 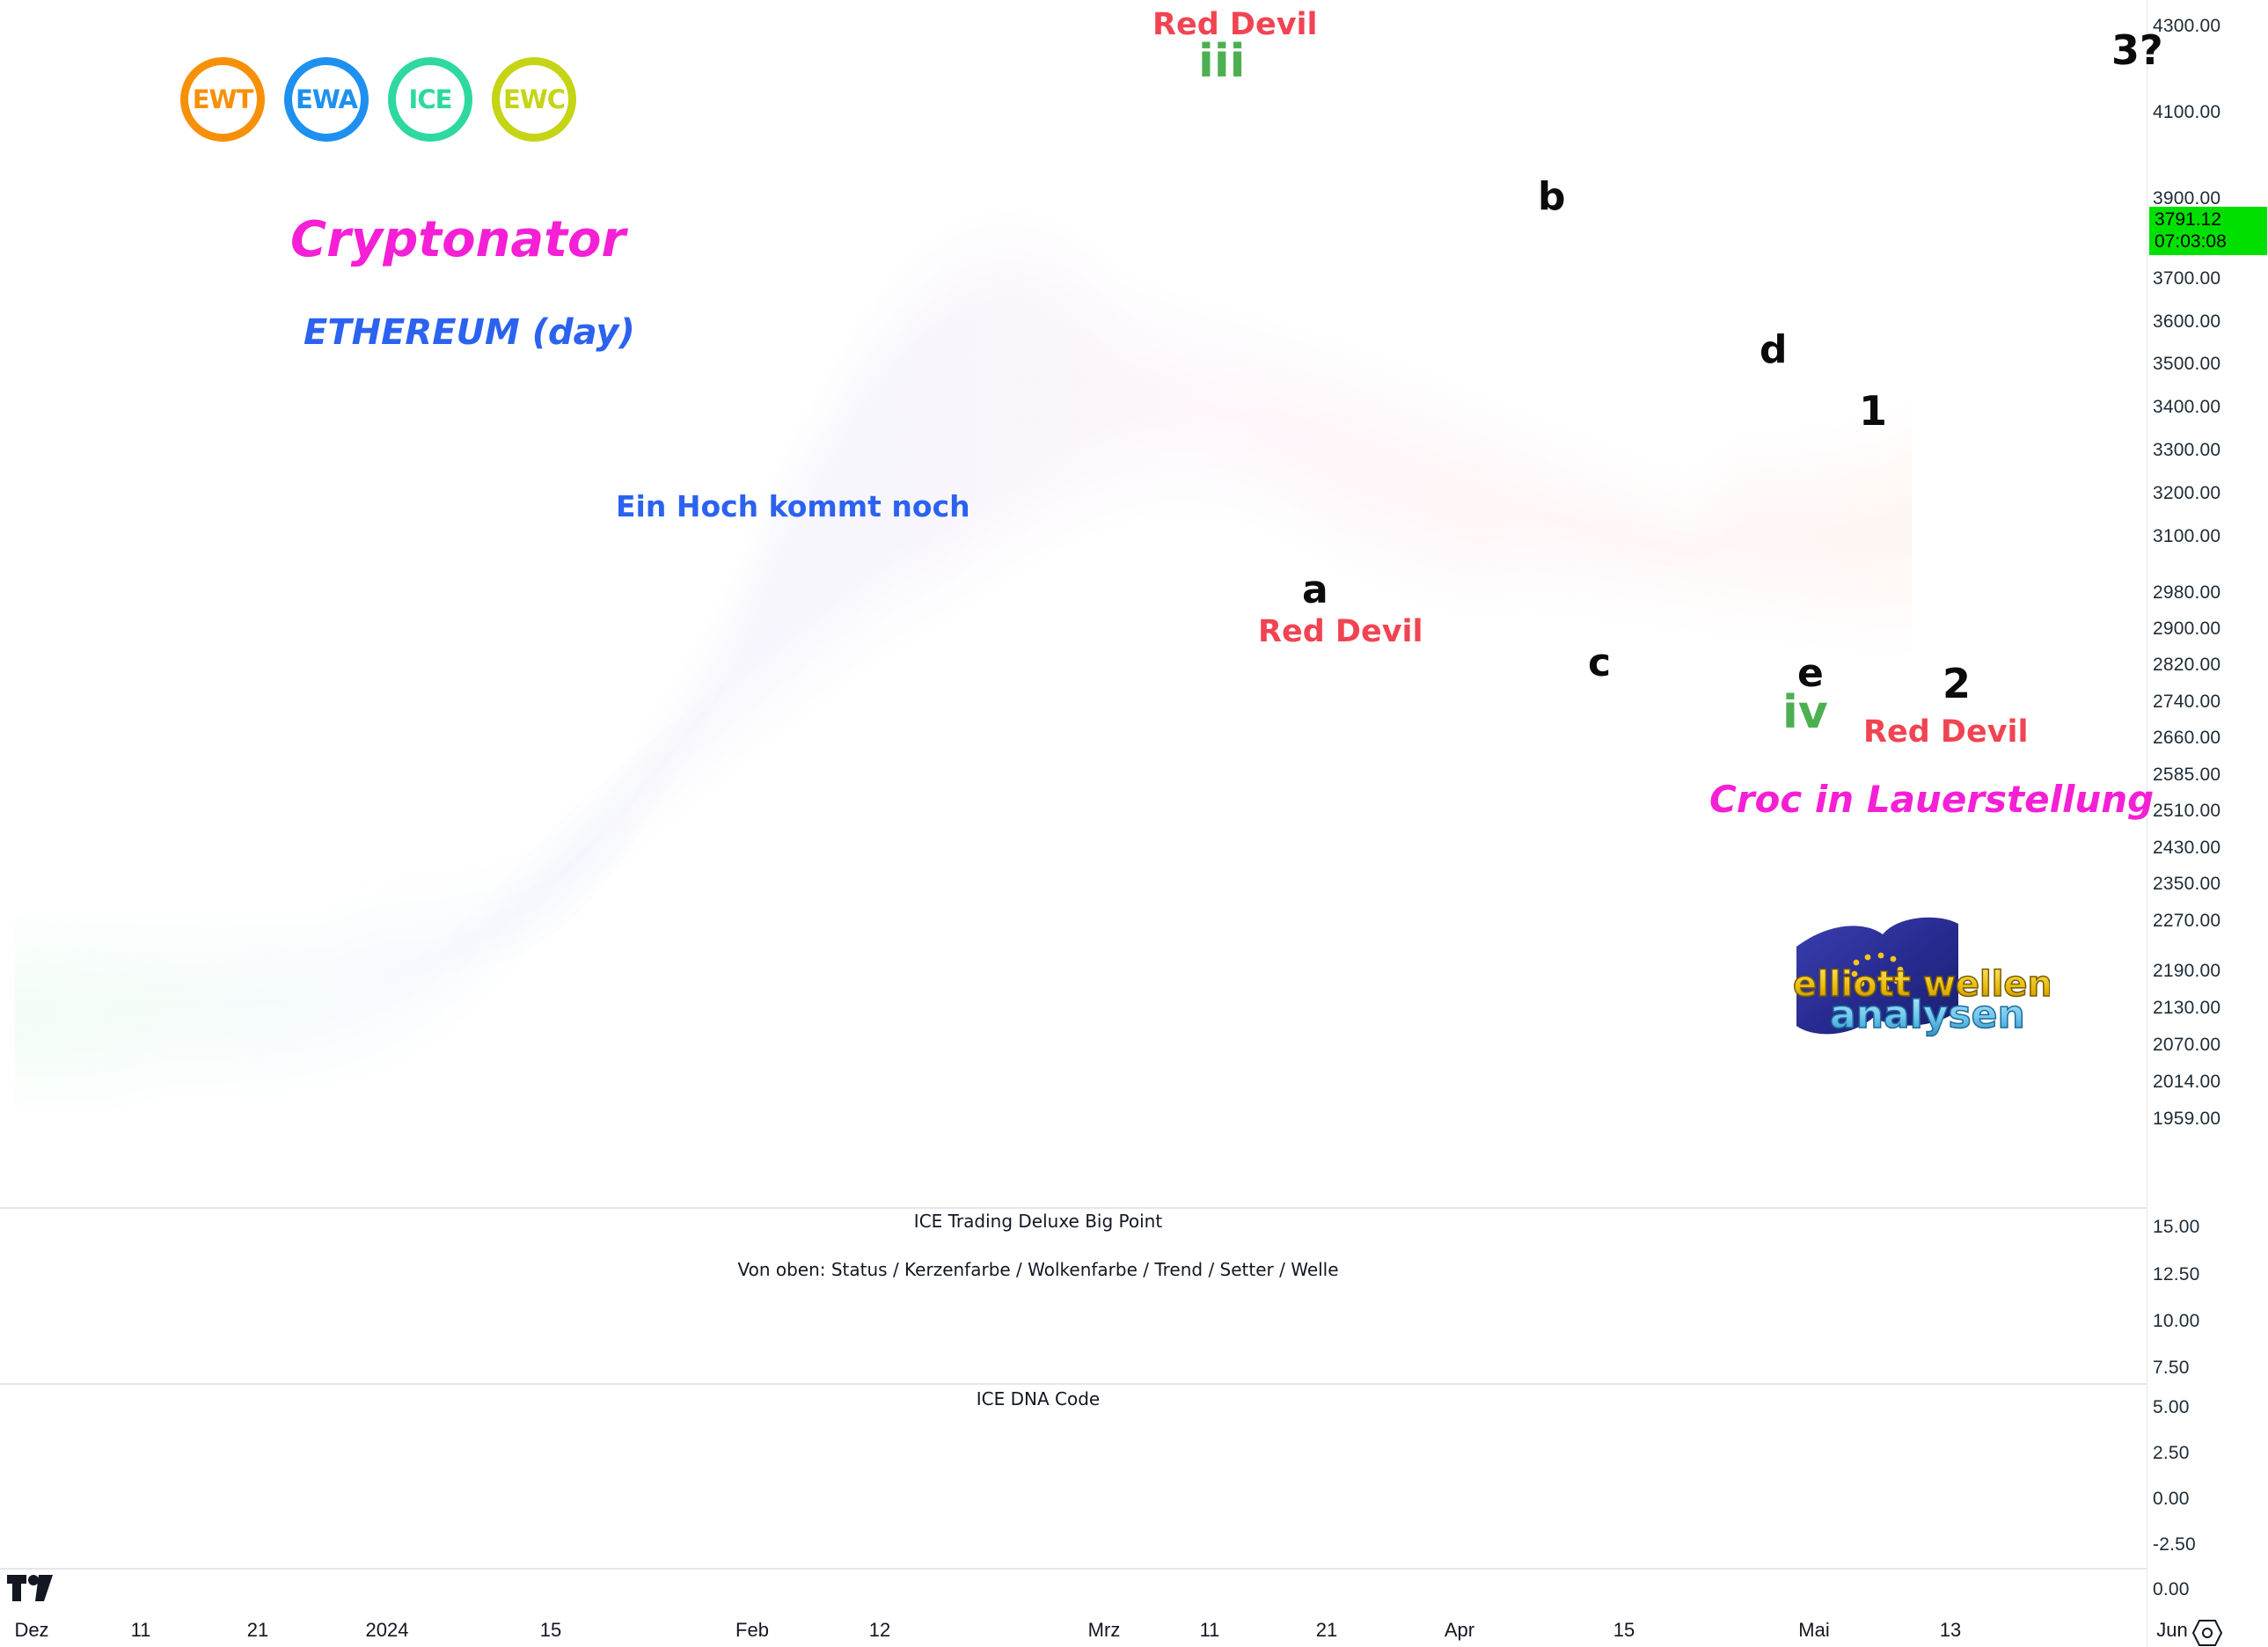 What do you see at coordinates (387, 1630) in the screenshot?
I see `time-axis-tick: 2024` at bounding box center [387, 1630].